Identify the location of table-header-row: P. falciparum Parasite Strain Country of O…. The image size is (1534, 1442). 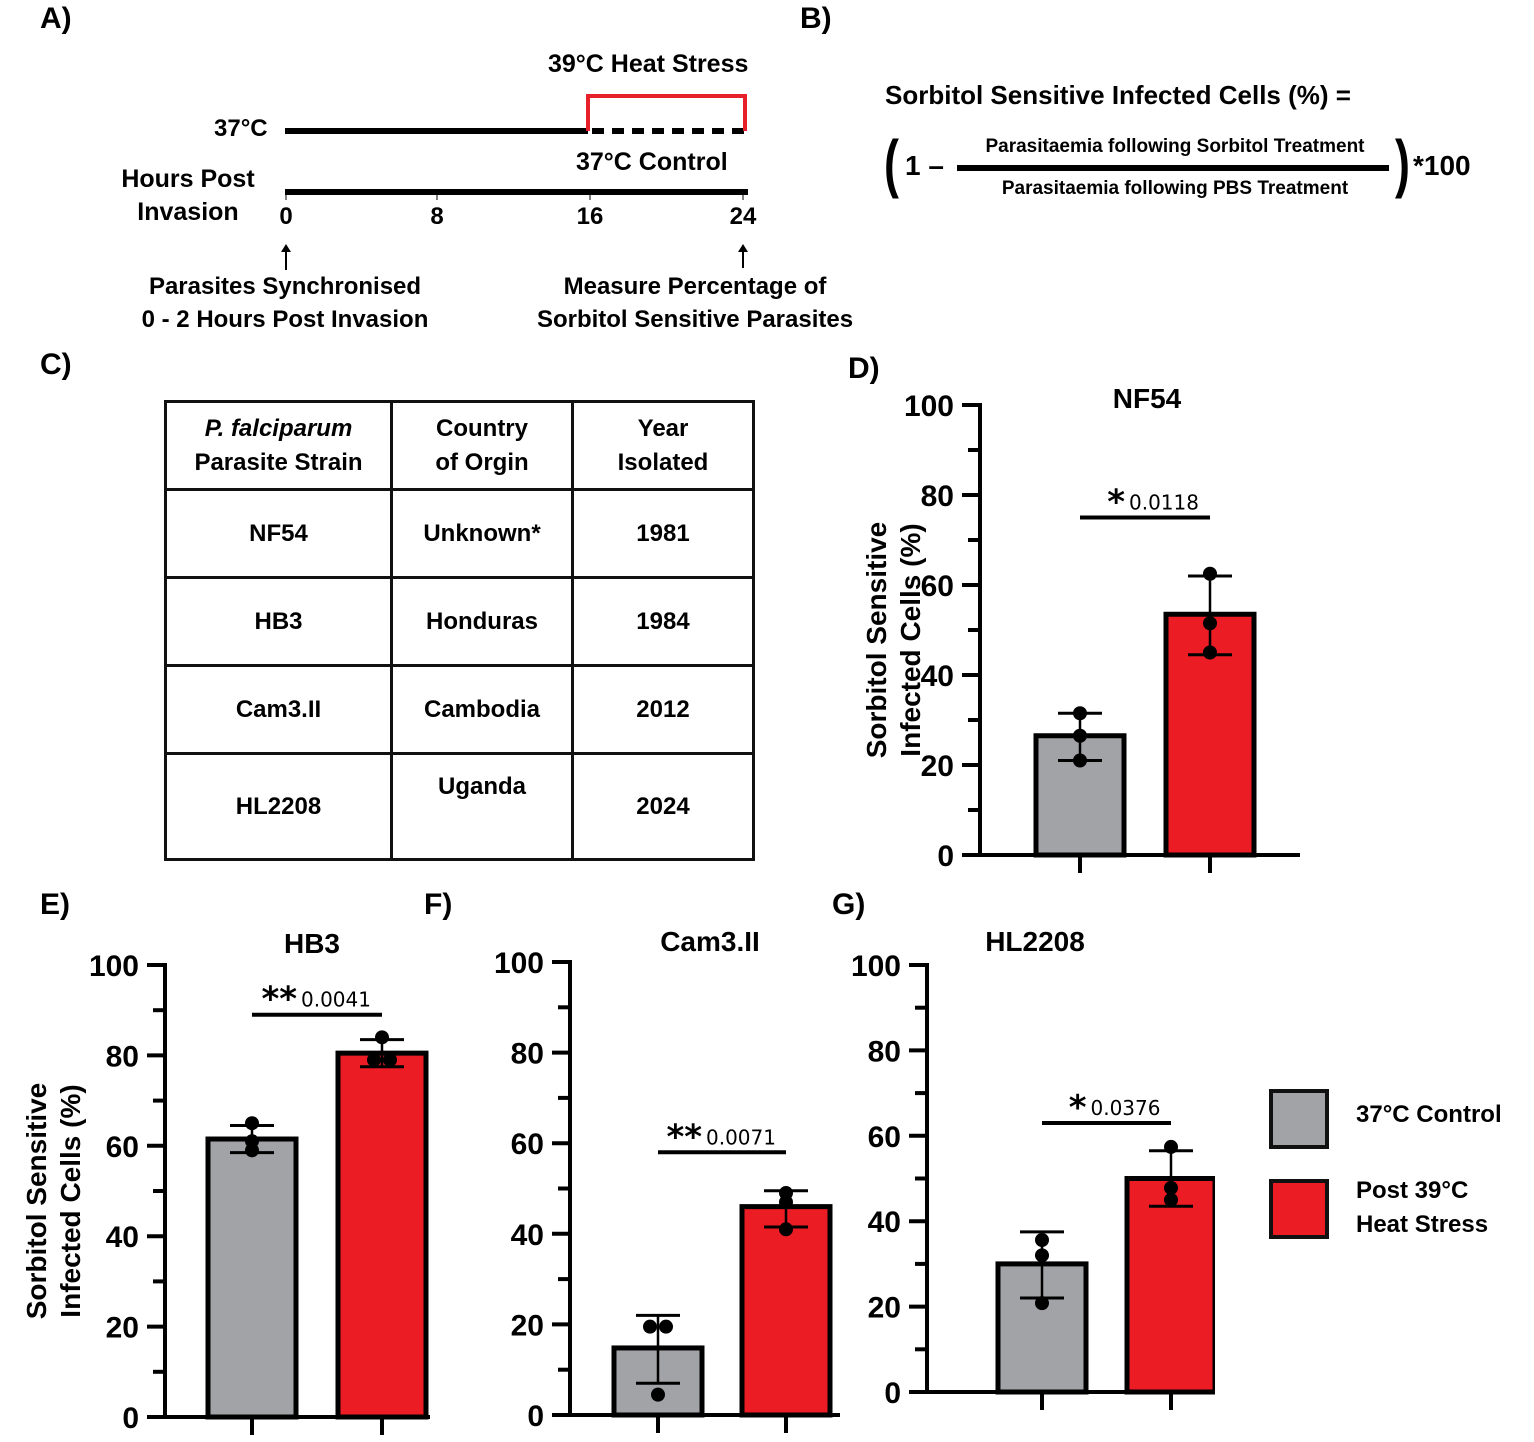
(459, 445).